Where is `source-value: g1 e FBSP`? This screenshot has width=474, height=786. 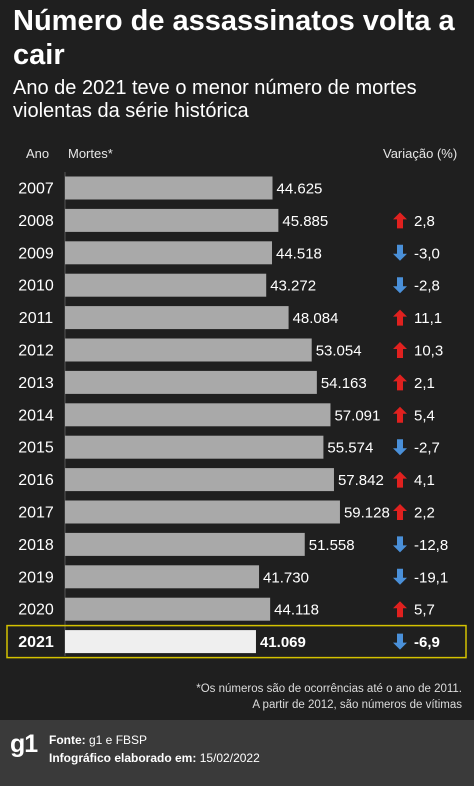 source-value: g1 e FBSP is located at coordinates (118, 740).